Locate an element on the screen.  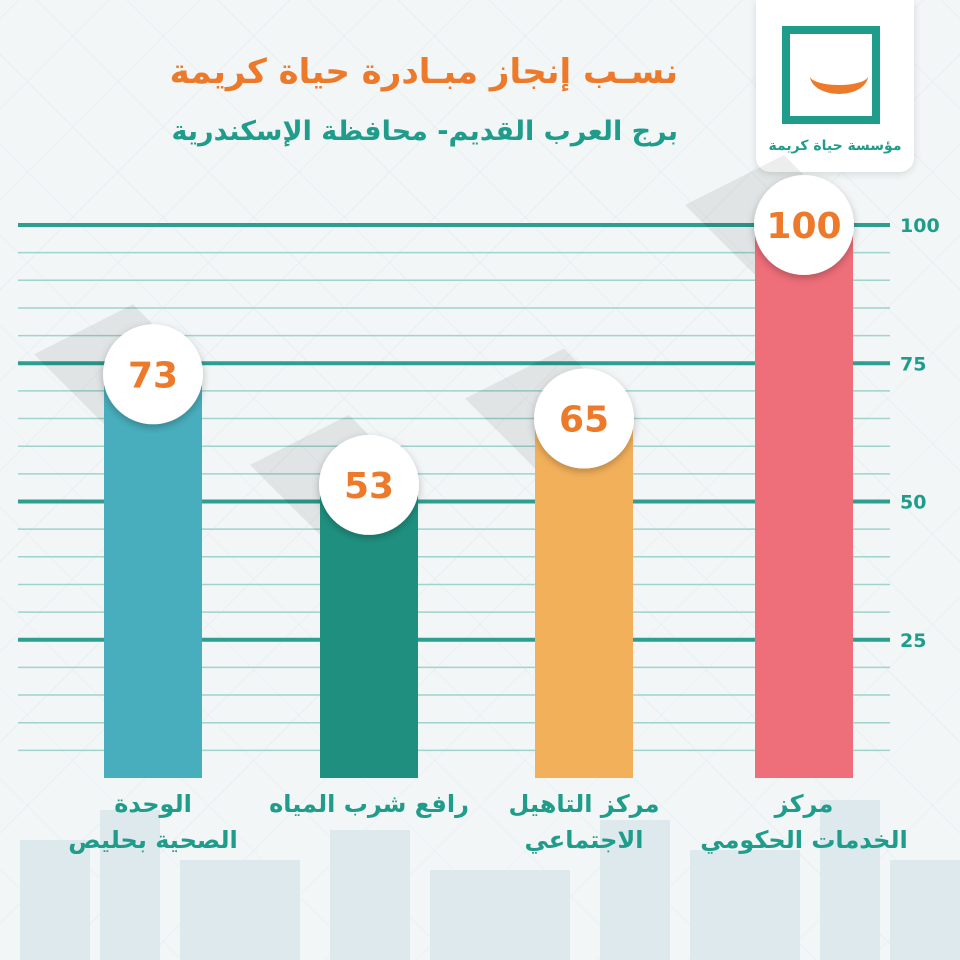
data-label: 53 is located at coordinates (369, 486).